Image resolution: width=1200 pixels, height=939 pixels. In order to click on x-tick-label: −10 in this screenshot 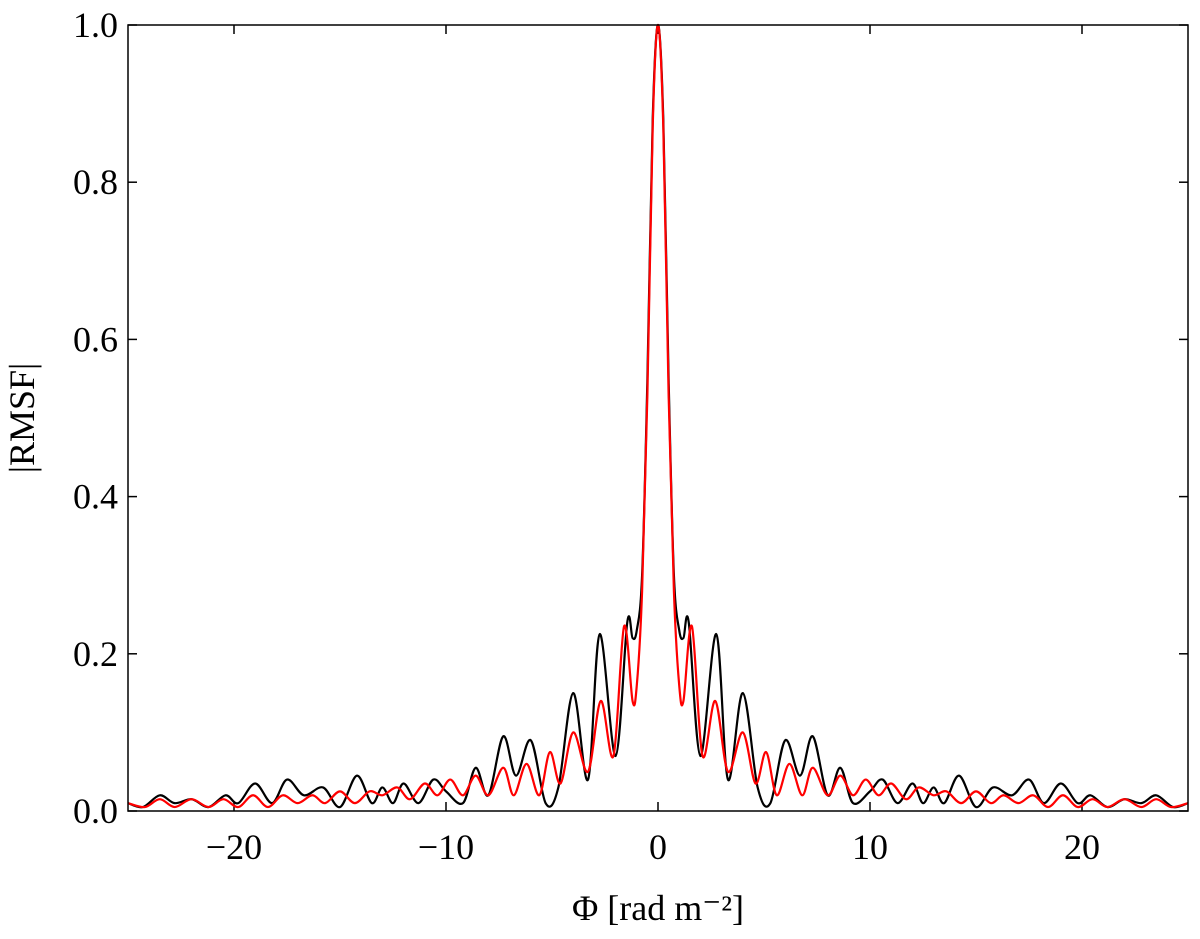, I will do `click(446, 847)`.